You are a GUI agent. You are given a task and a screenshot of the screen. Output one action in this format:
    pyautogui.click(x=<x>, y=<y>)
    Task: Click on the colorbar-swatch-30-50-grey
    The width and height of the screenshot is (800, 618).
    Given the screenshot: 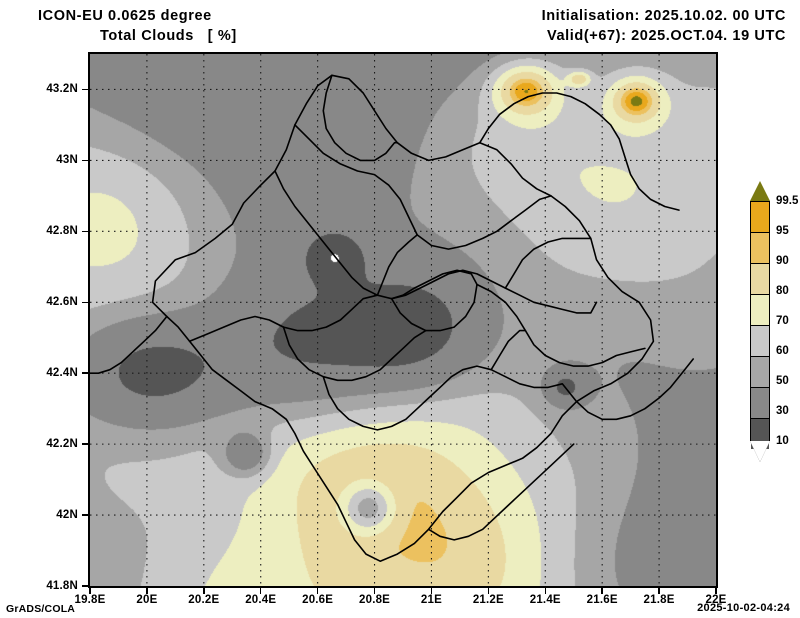 What is the action you would take?
    pyautogui.click(x=760, y=402)
    